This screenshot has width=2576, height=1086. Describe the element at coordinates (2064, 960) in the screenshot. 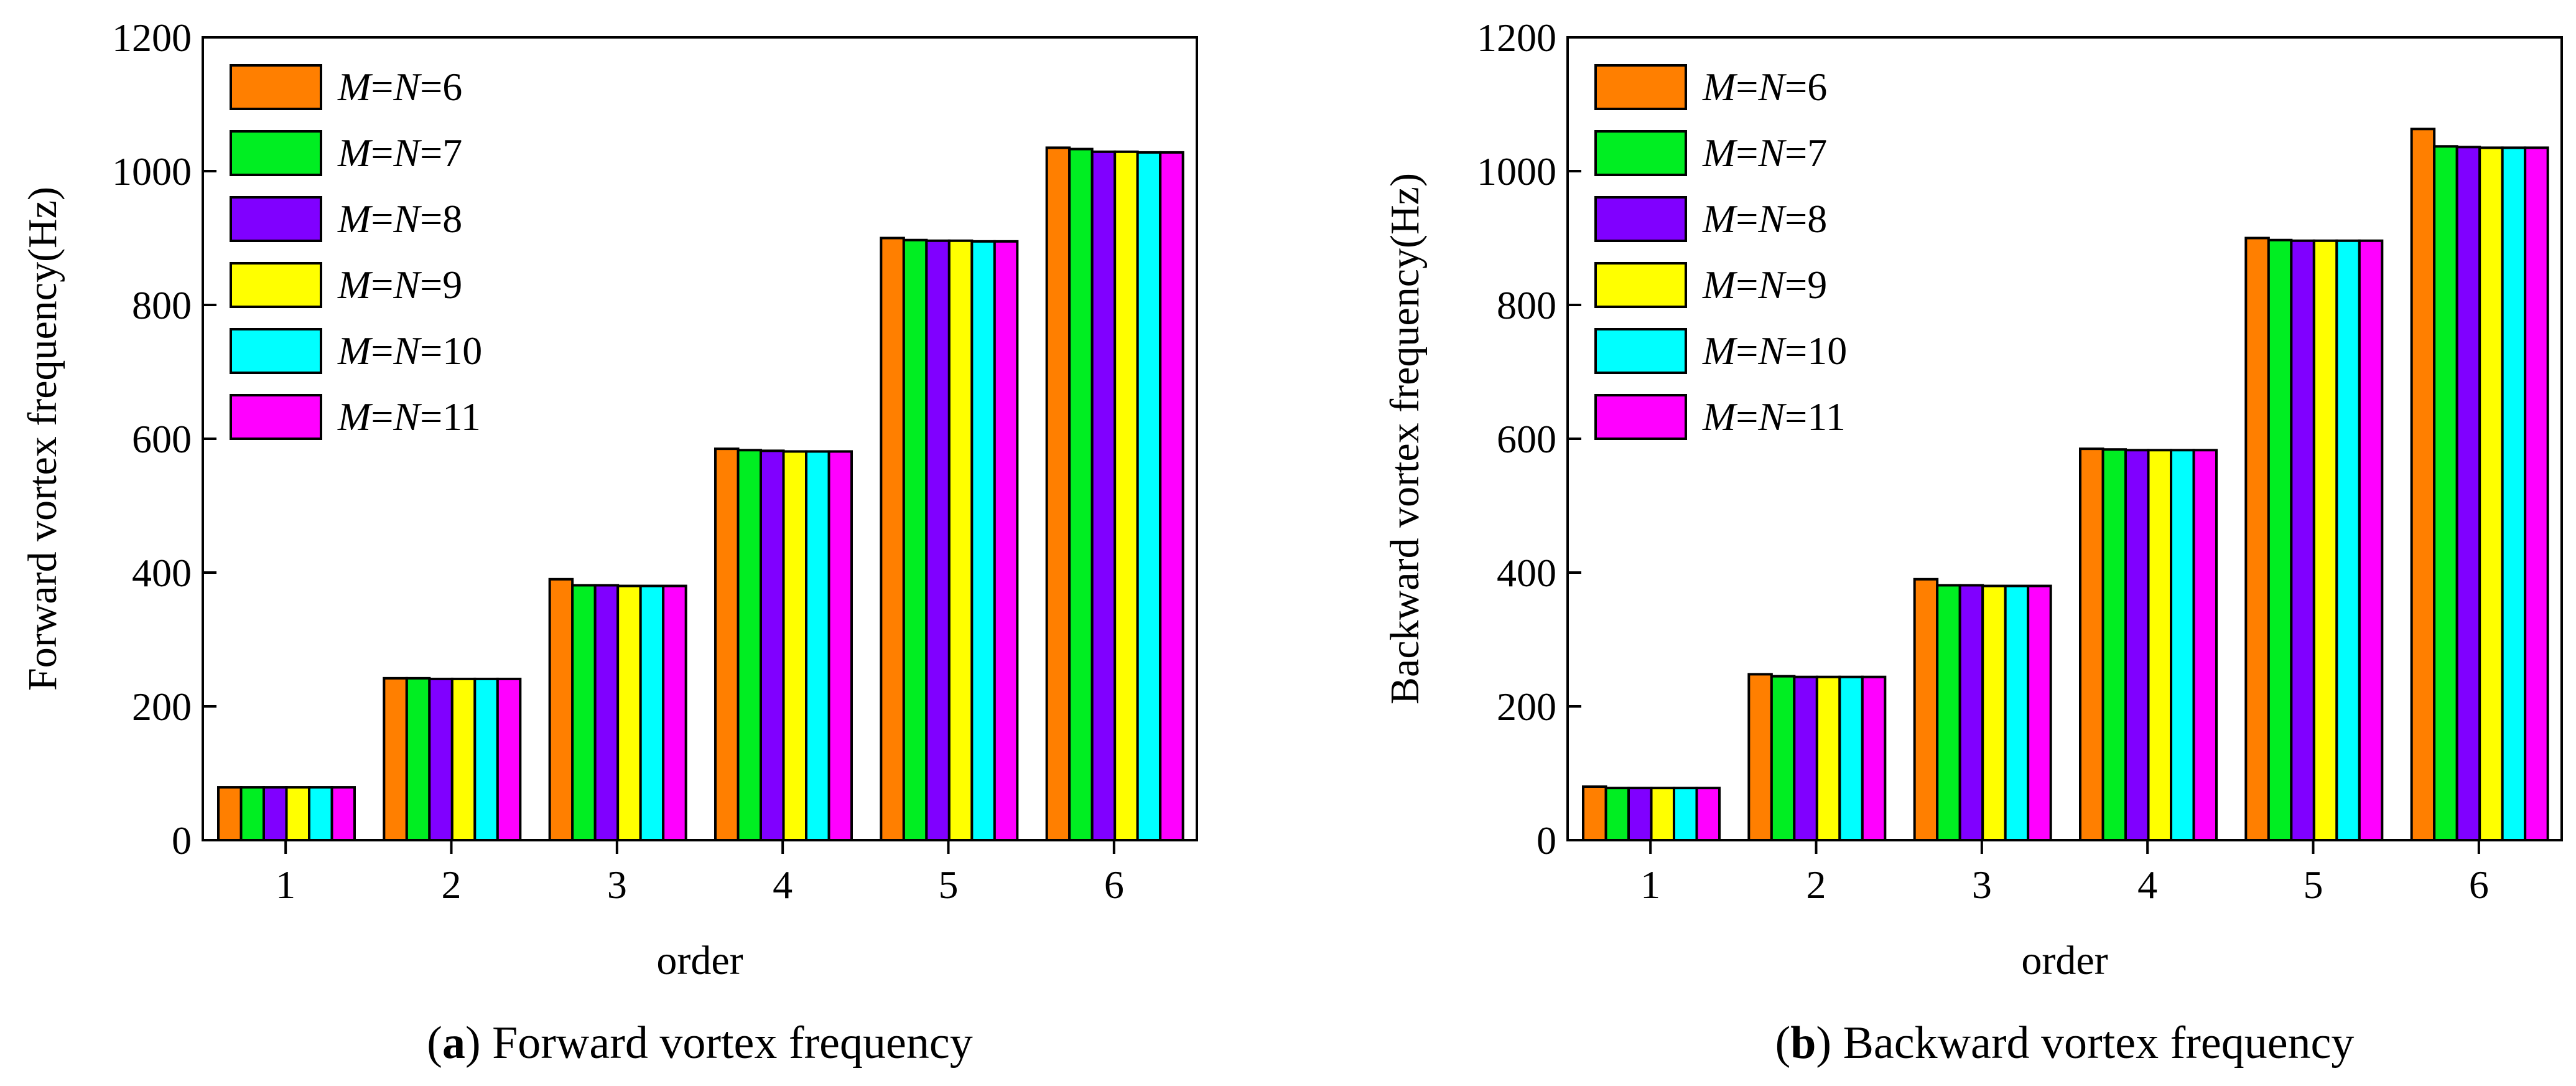

I see `x-axis-title: order` at that location.